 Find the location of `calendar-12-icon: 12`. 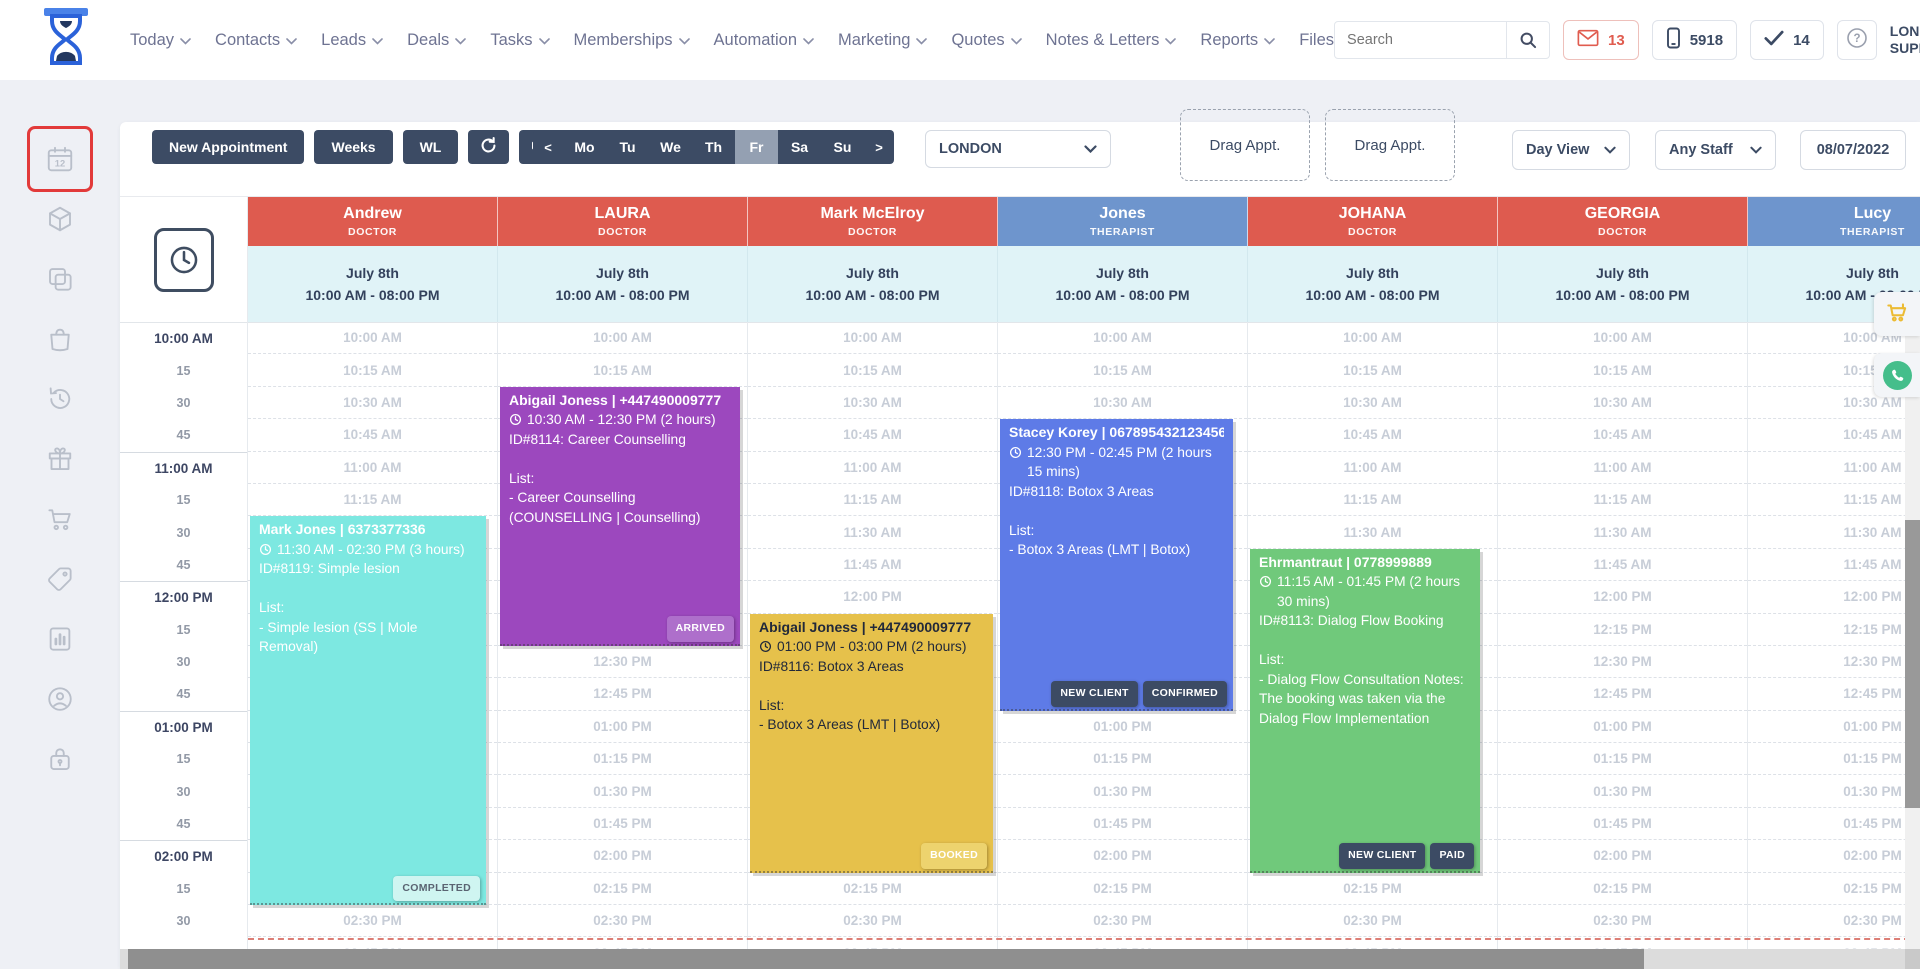

calendar-12-icon: 12 is located at coordinates (60, 159).